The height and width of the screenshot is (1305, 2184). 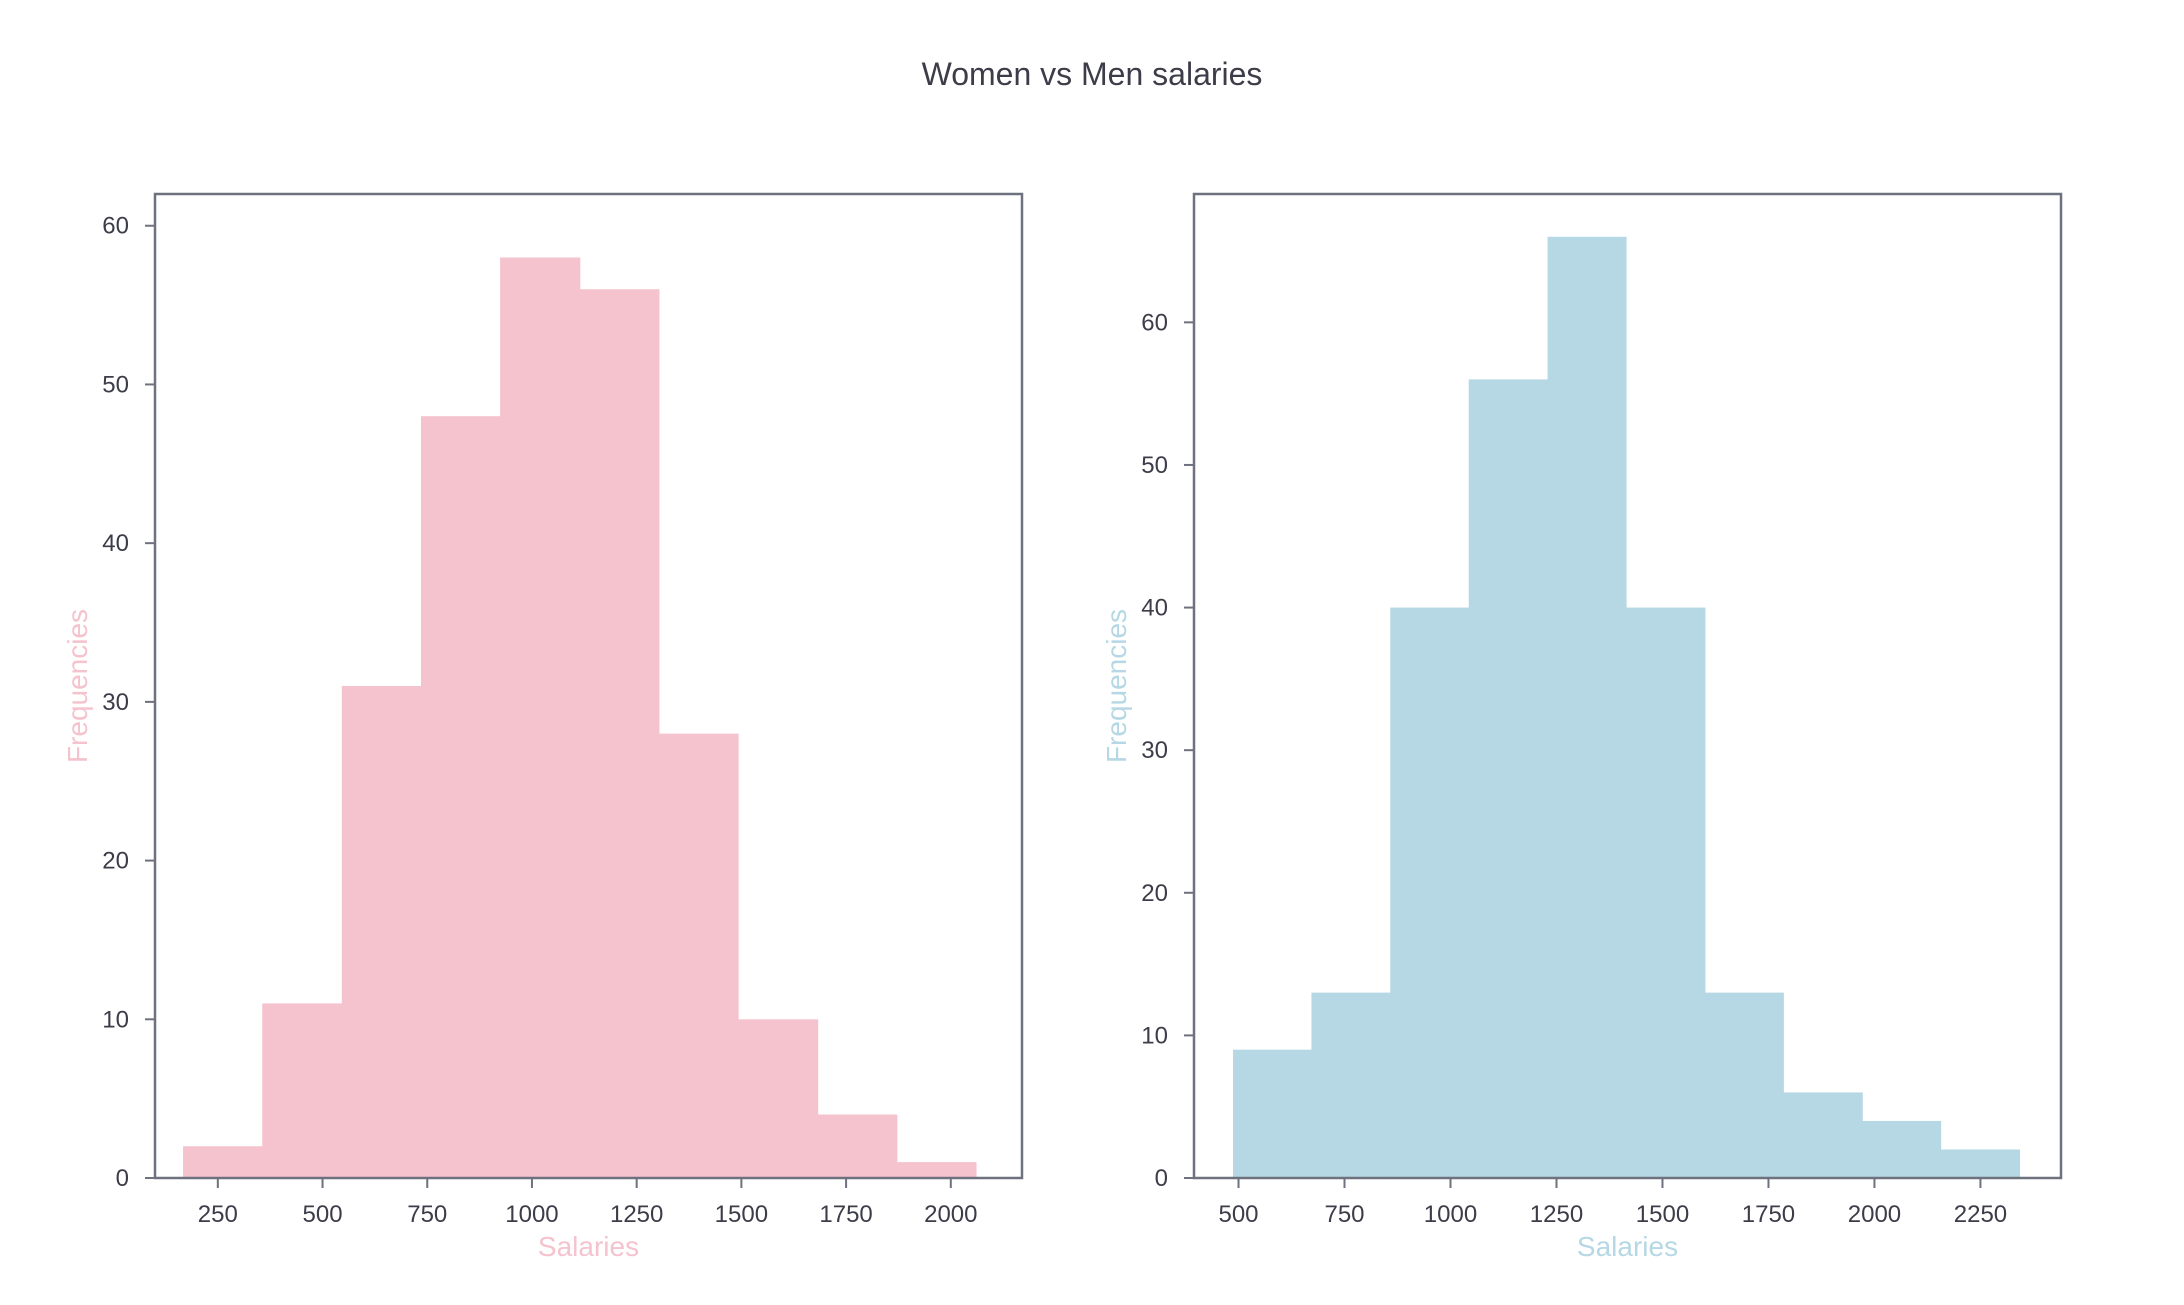 I want to click on x-tick-label: 2250, so click(x=1980, y=1214).